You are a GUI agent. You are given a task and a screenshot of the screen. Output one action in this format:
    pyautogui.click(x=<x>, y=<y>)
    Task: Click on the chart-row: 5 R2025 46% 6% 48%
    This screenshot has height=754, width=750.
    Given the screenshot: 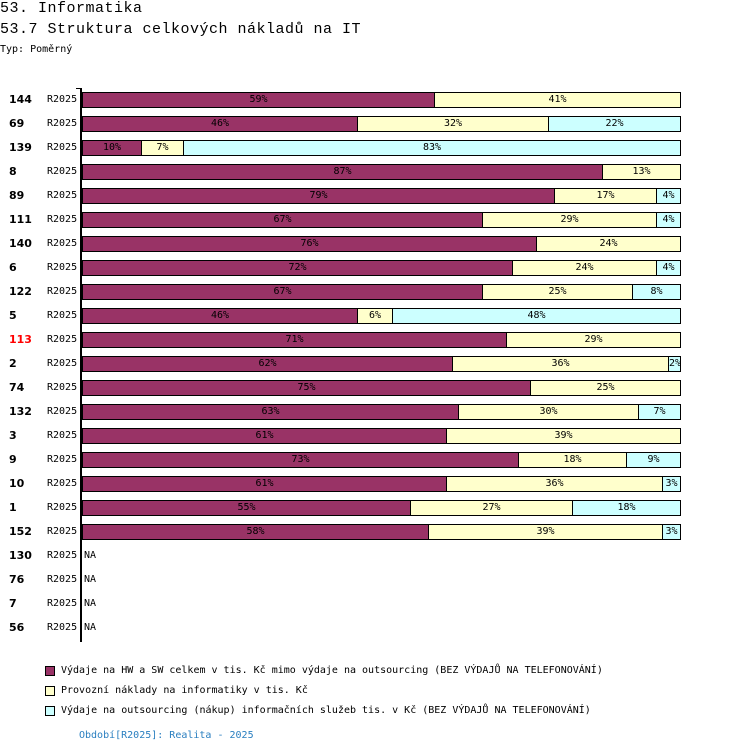 What is the action you would take?
    pyautogui.click(x=375, y=316)
    